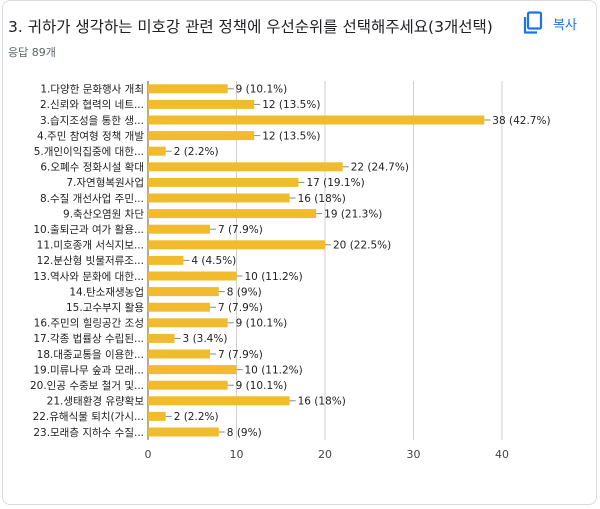 The width and height of the screenshot is (600, 509). What do you see at coordinates (502, 454) in the screenshot?
I see `x-tick-label: 40` at bounding box center [502, 454].